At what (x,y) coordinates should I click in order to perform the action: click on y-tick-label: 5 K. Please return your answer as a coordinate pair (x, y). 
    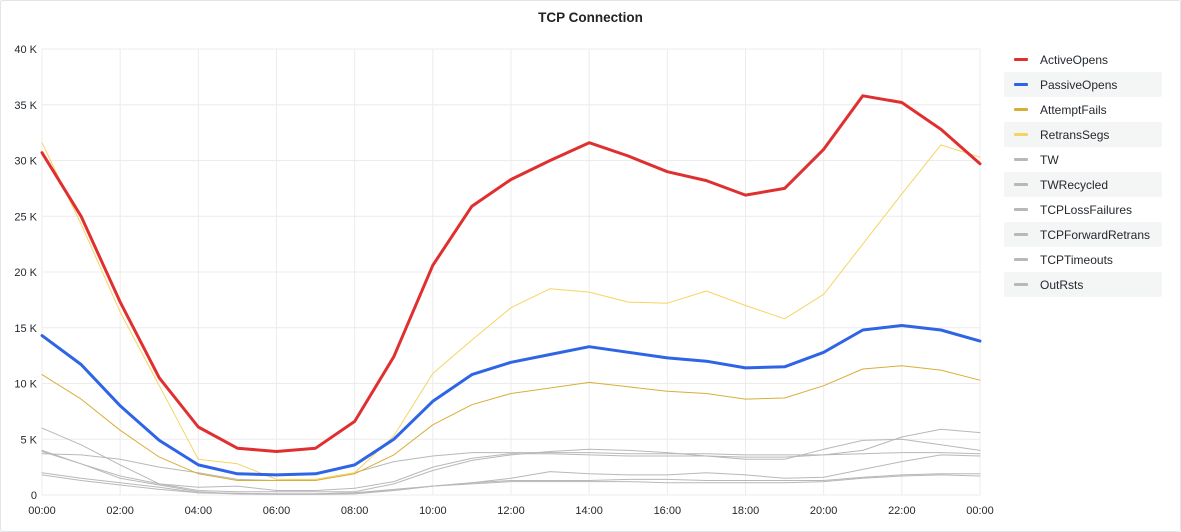
    Looking at the image, I should click on (28, 440).